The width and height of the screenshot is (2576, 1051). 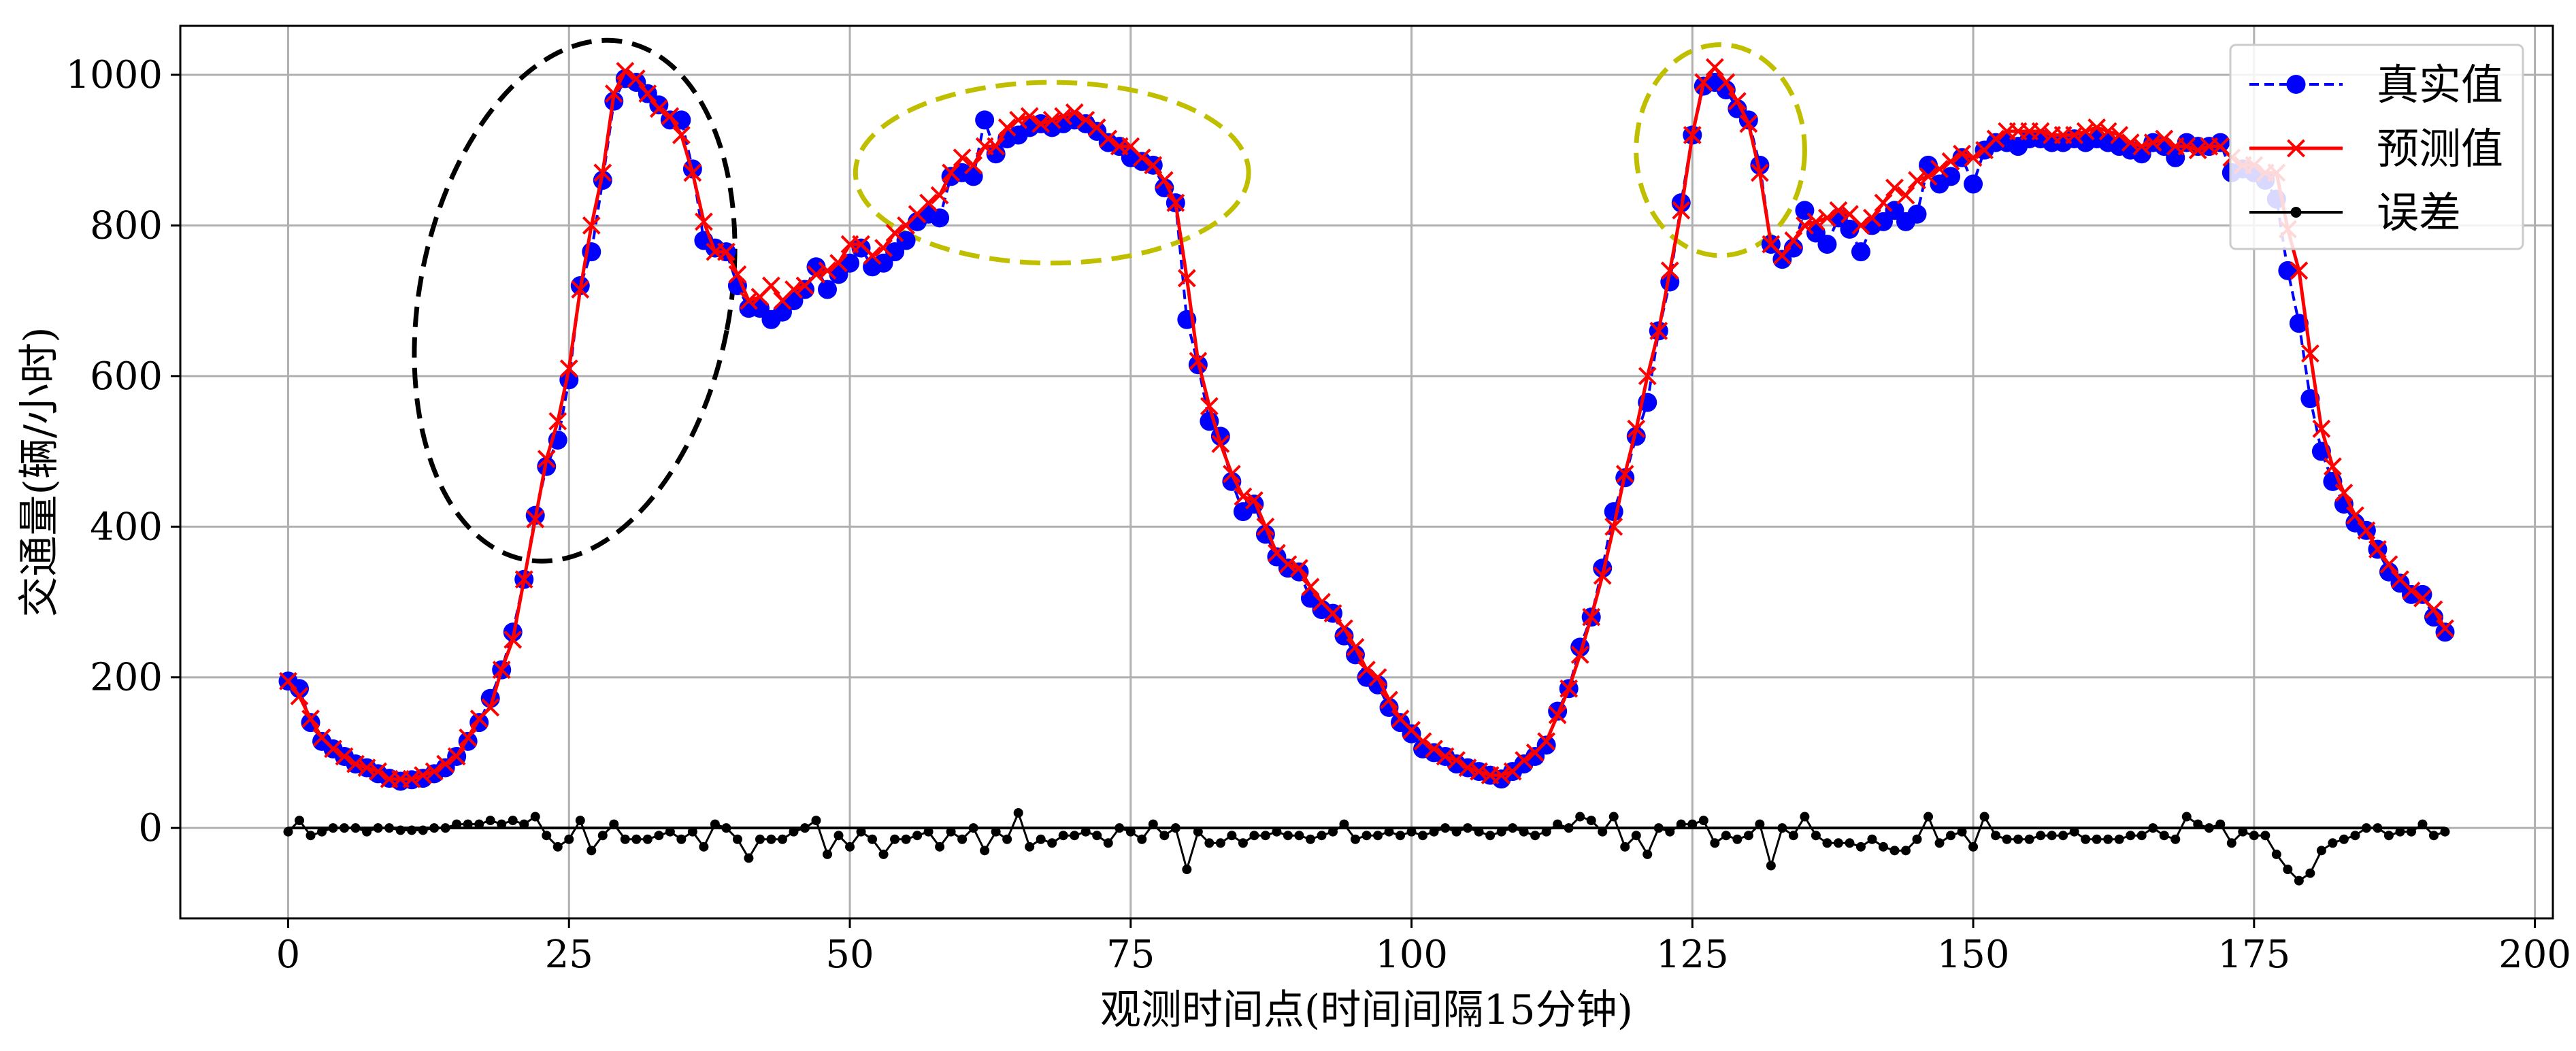 What do you see at coordinates (569, 955) in the screenshot?
I see `x-tick-label: 25` at bounding box center [569, 955].